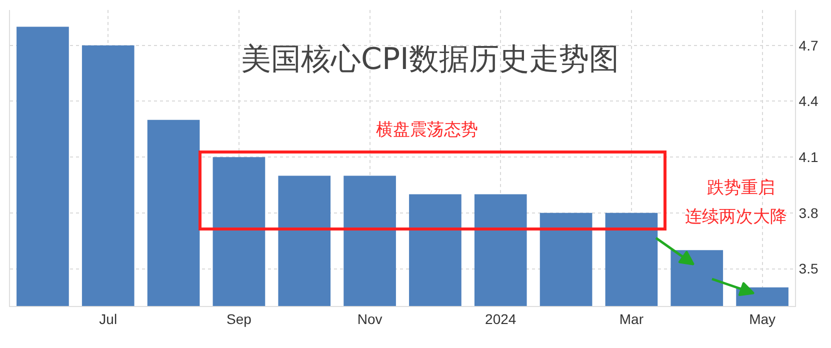 This screenshot has height=348, width=831. I want to click on y-tick-label: 4.7, so click(808, 45).